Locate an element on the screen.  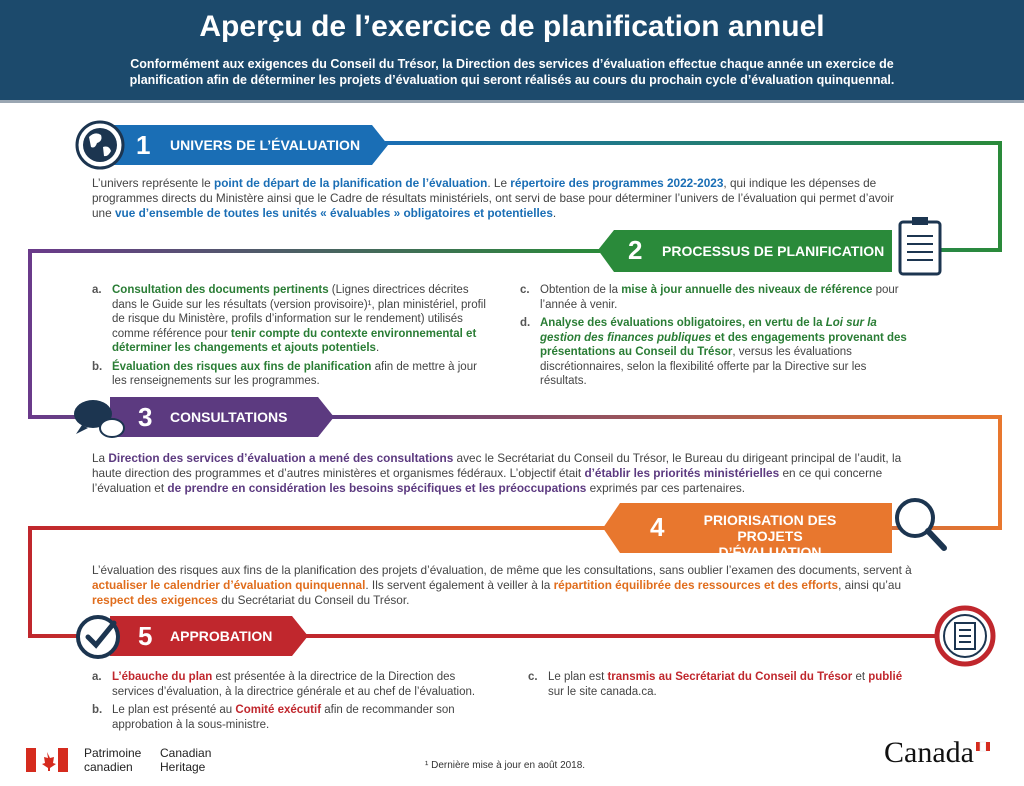
text-span: du Secrétariat du Conseil du Trésor. is located at coordinates (313, 600).